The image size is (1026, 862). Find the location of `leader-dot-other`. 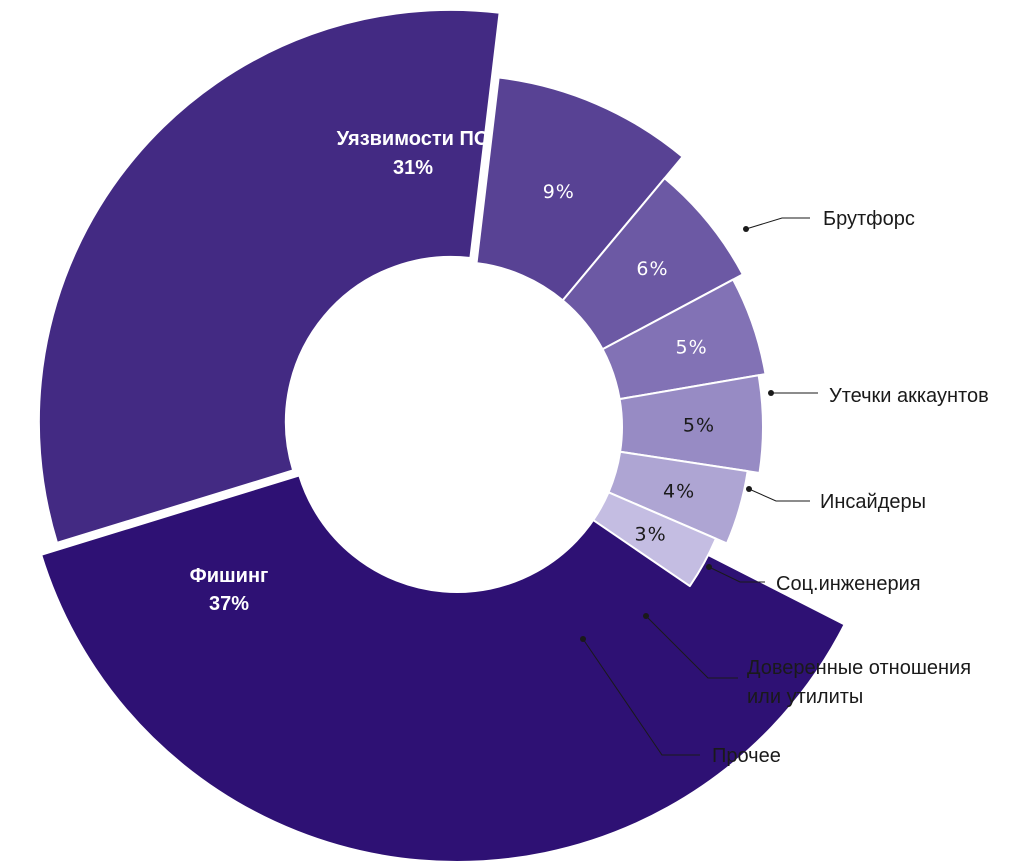

leader-dot-other is located at coordinates (583, 639).